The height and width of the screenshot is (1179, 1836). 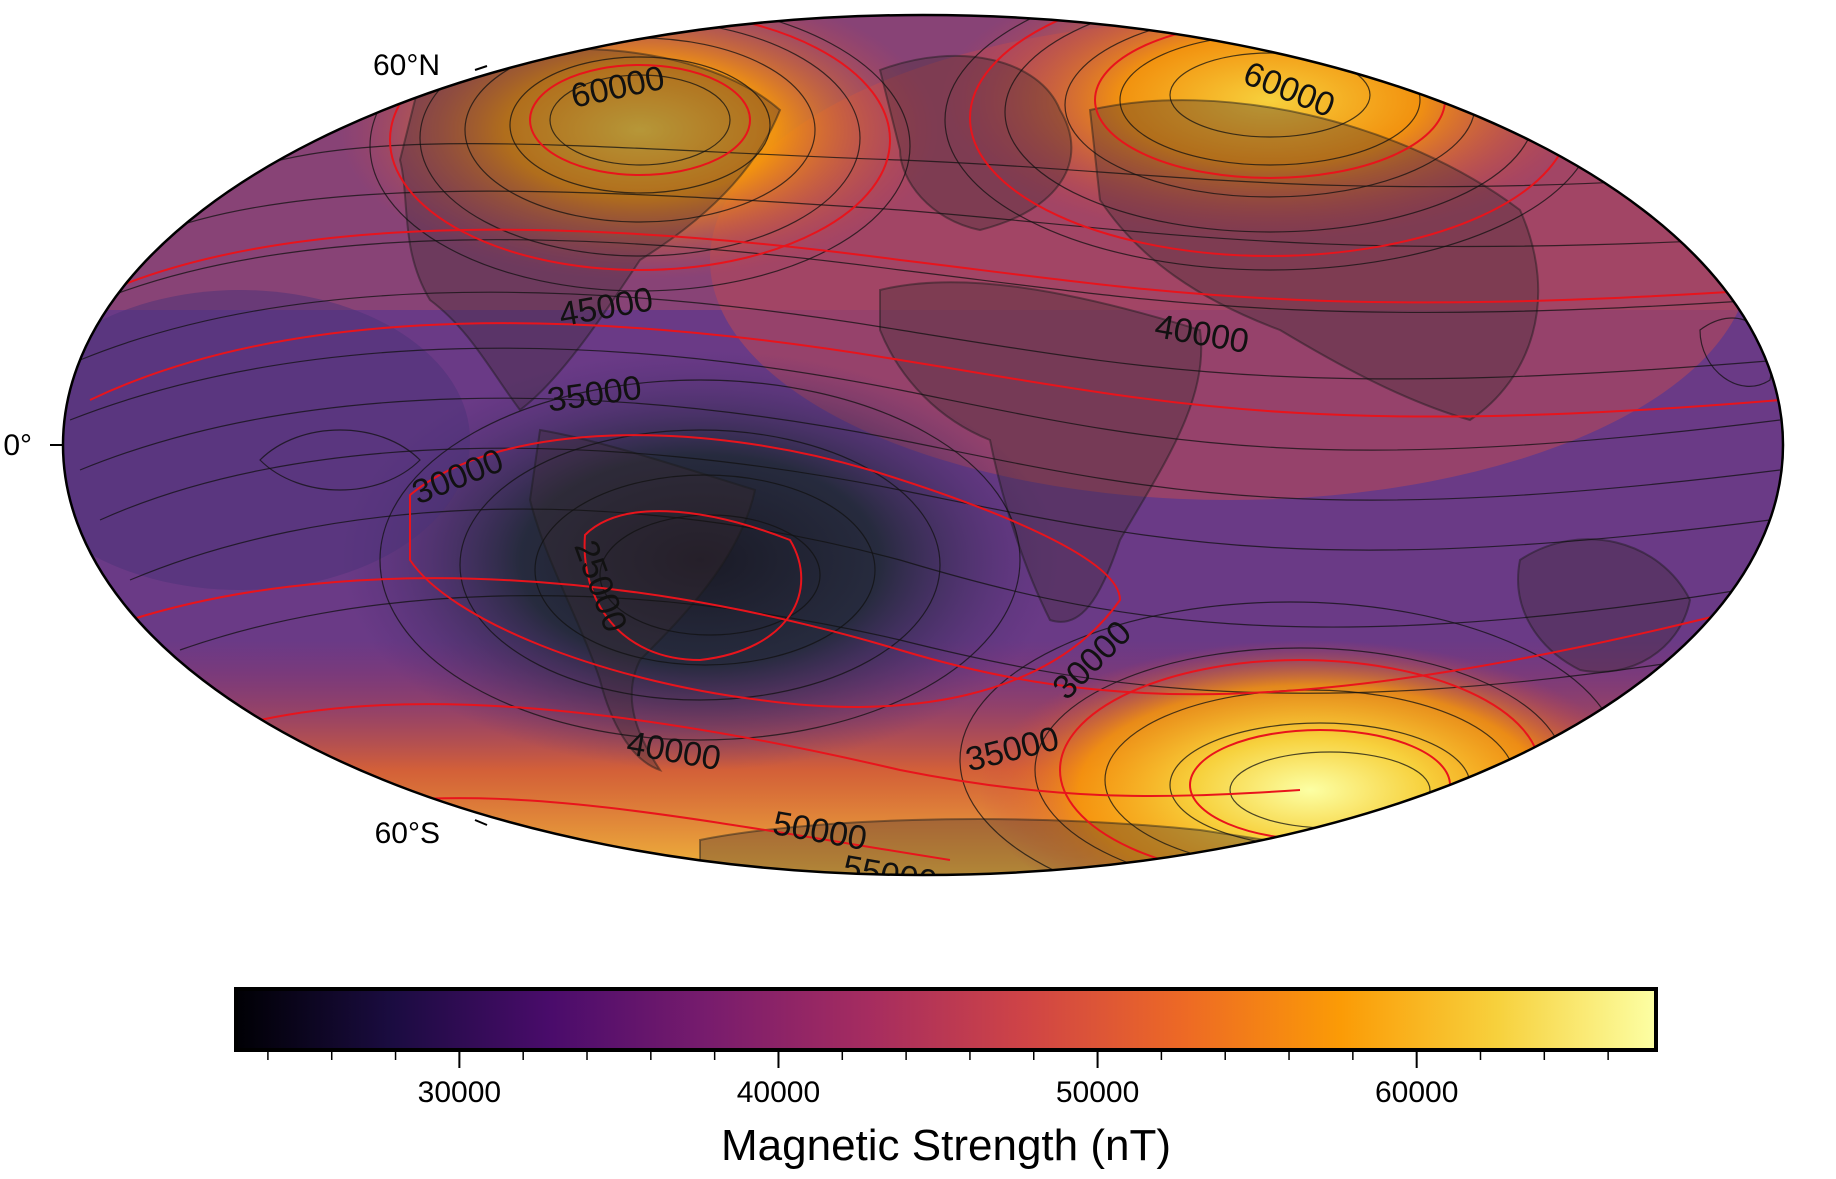 What do you see at coordinates (1314, 260) in the screenshot?
I see `asia` at bounding box center [1314, 260].